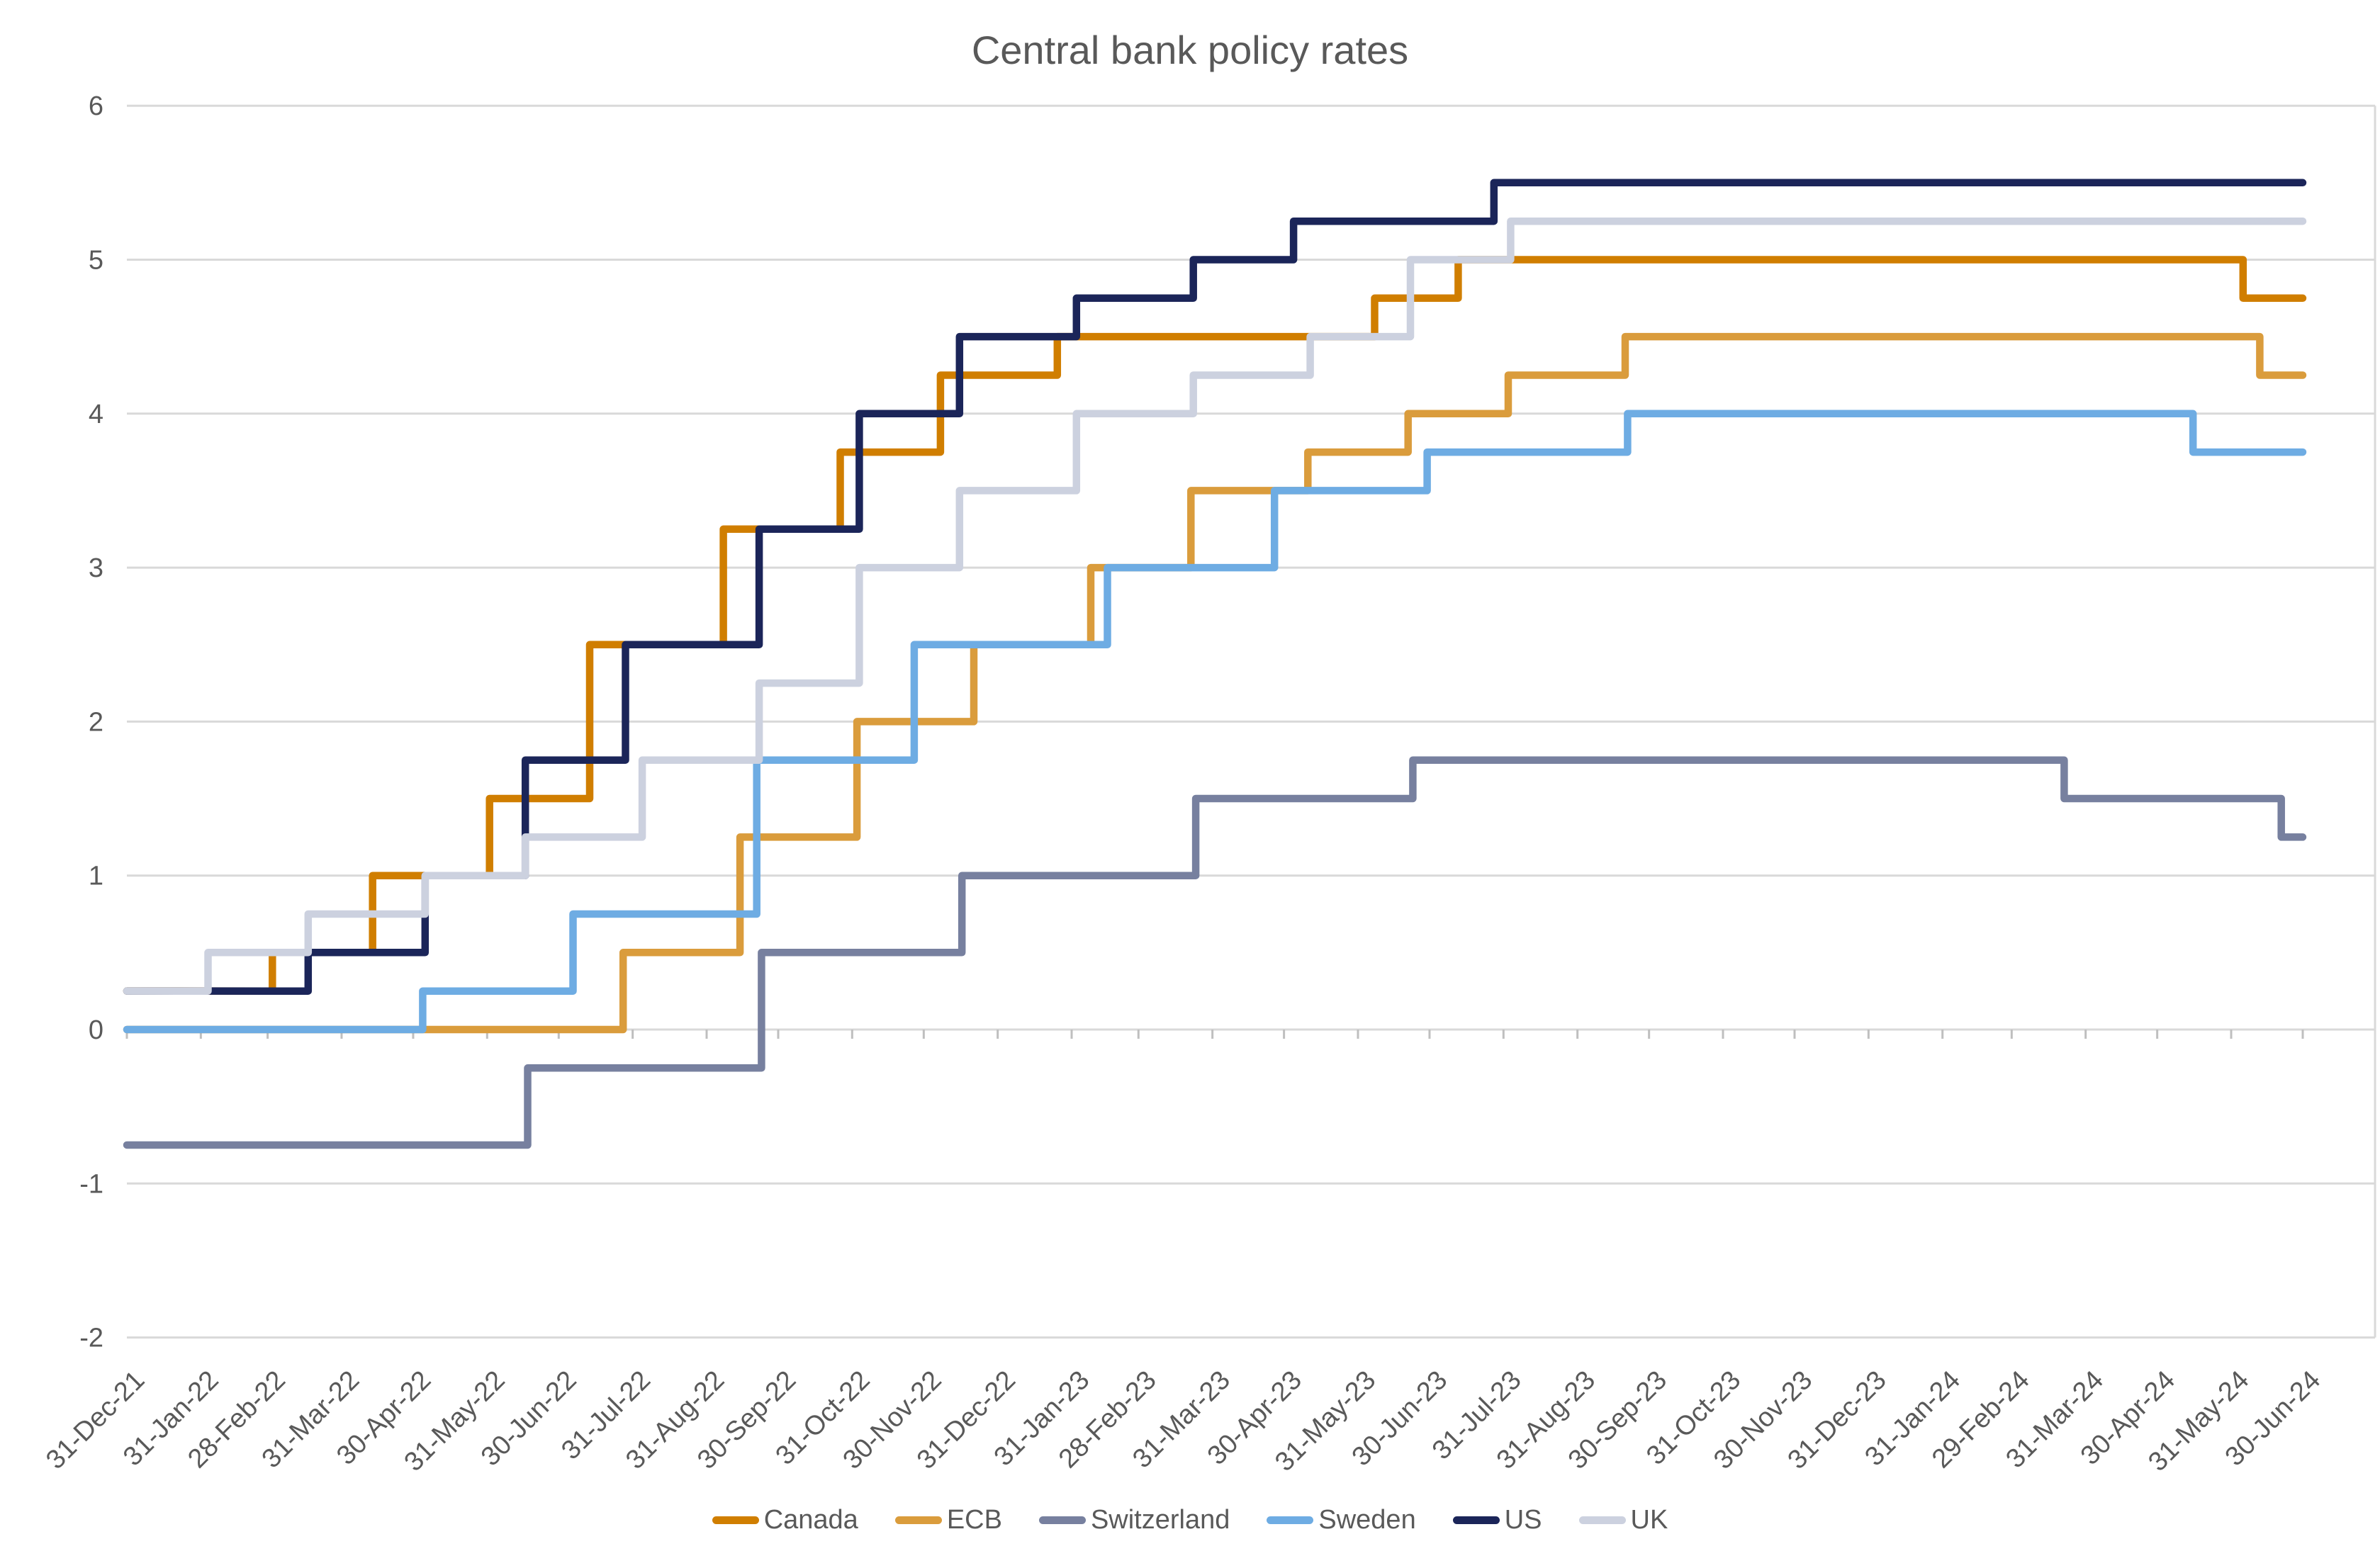 The image size is (2380, 1556). What do you see at coordinates (974, 1520) in the screenshot?
I see `legend-label: ECB` at bounding box center [974, 1520].